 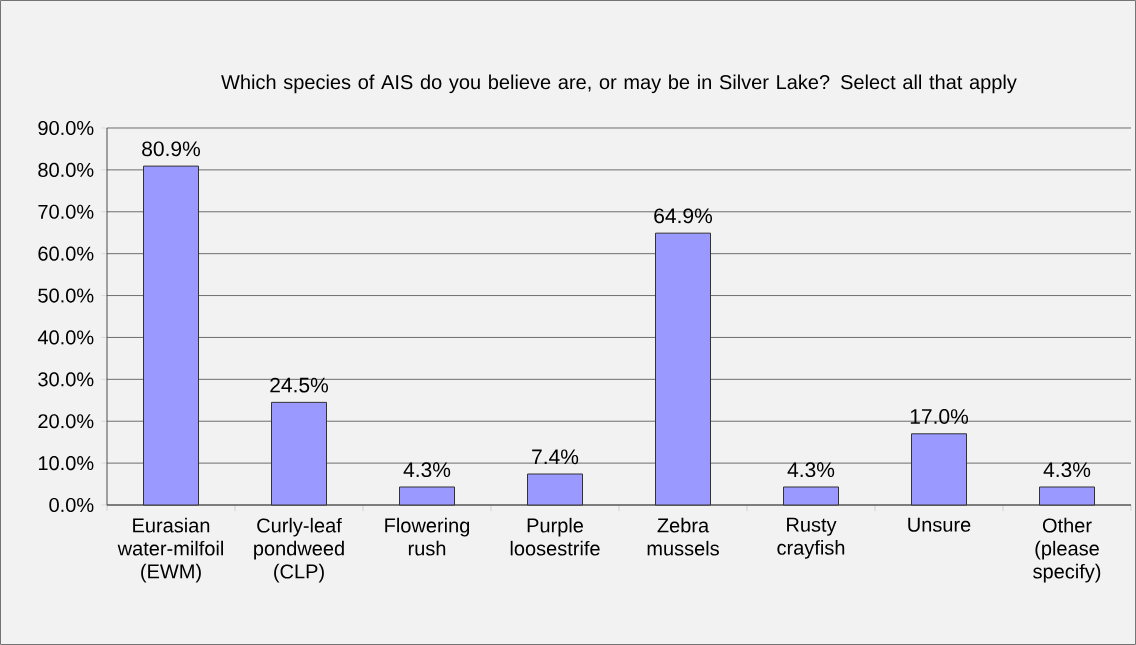 I want to click on y-tick-label: 50.0%, so click(x=66, y=295).